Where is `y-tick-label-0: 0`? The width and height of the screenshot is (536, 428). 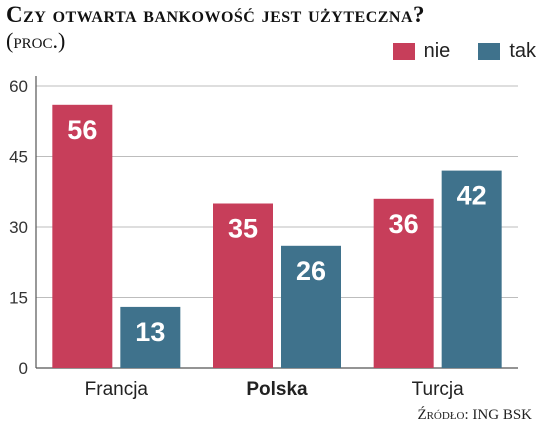
y-tick-label-0: 0 is located at coordinates (23, 368).